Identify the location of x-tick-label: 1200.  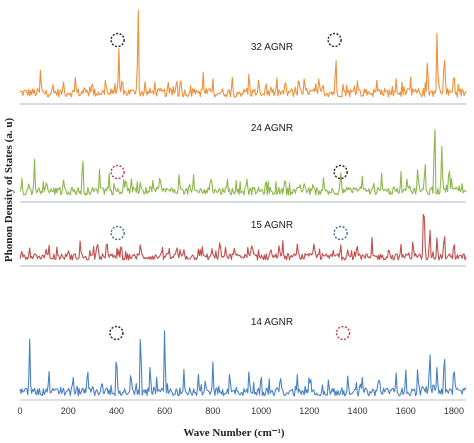
(309, 411).